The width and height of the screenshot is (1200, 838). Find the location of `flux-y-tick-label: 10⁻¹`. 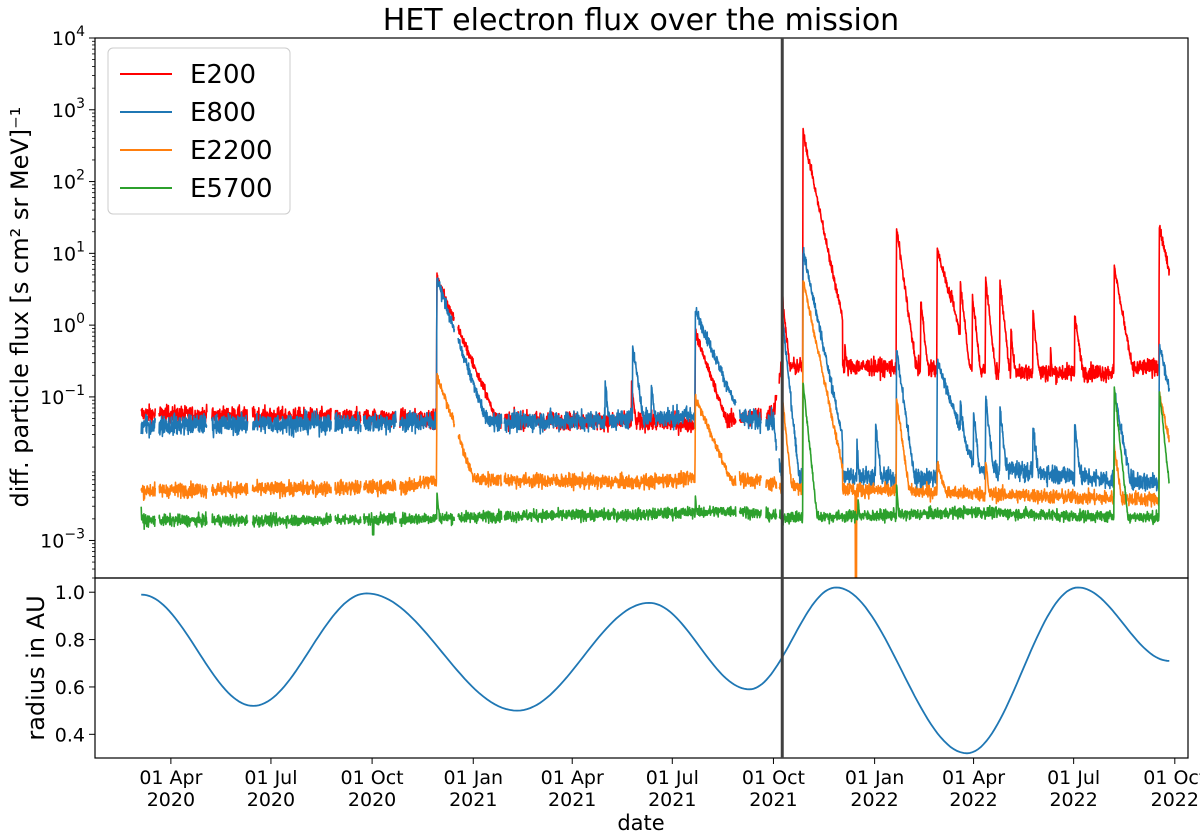

flux-y-tick-label: 10⁻¹ is located at coordinates (62, 396).